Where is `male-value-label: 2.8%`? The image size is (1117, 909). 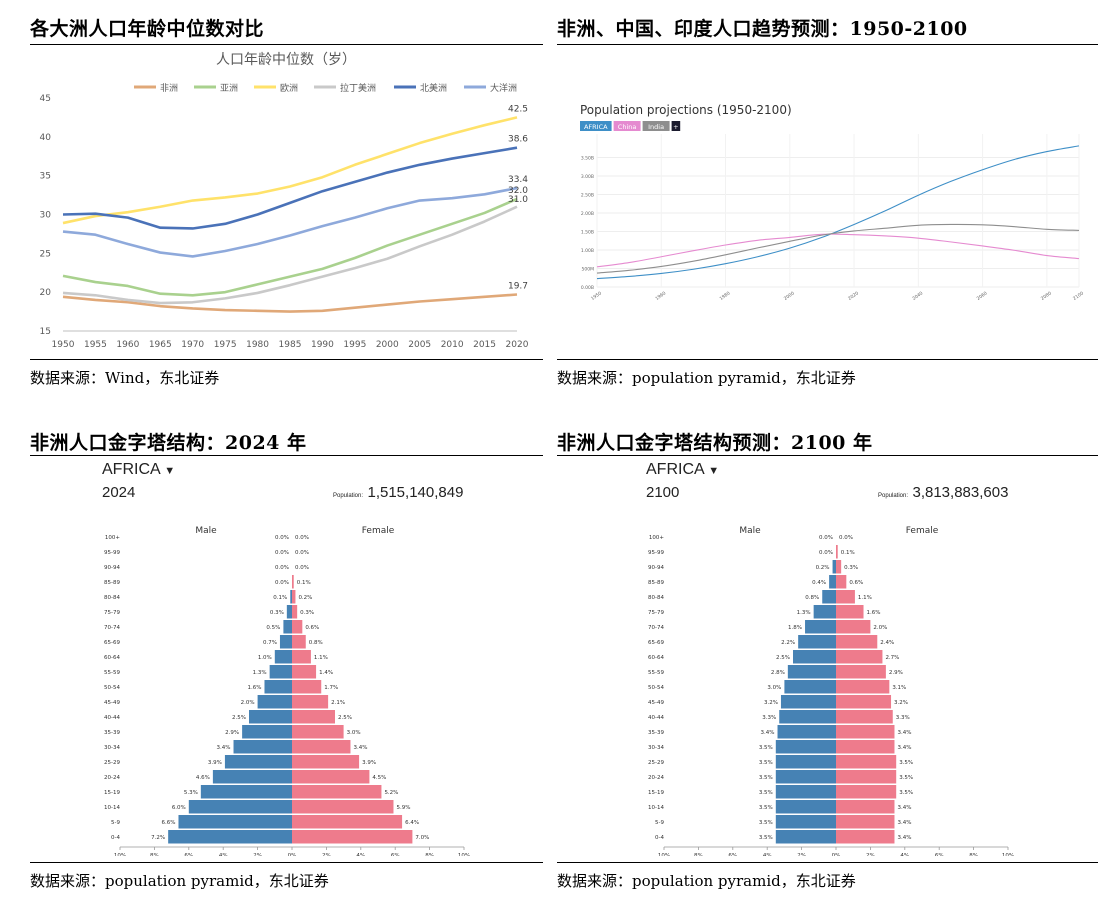 male-value-label: 2.8% is located at coordinates (778, 673).